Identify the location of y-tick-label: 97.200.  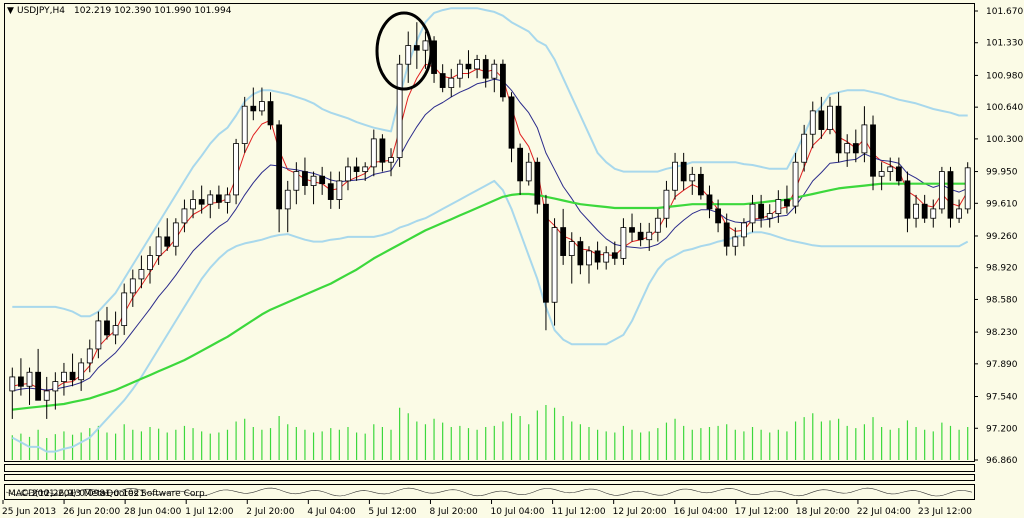
(1002, 429).